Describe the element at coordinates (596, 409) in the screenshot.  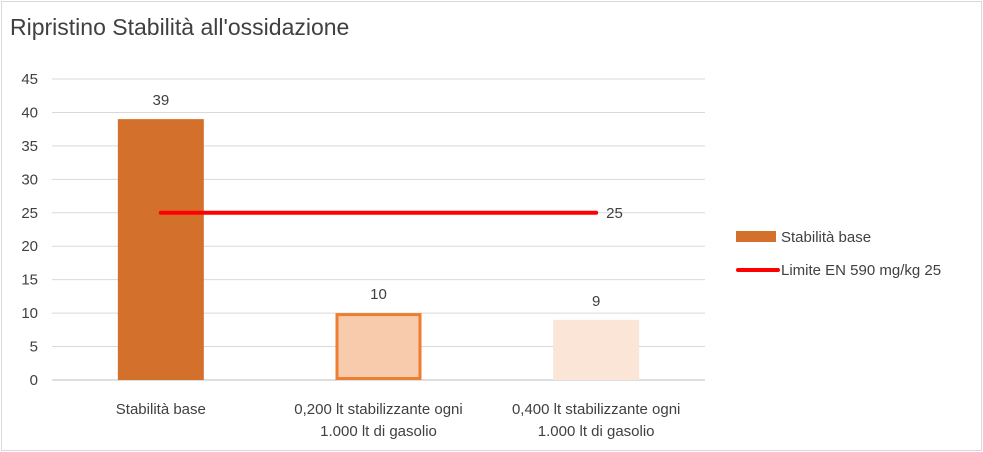
I see `x-tick-label: 0,400 lt stabilizzante ogni` at that location.